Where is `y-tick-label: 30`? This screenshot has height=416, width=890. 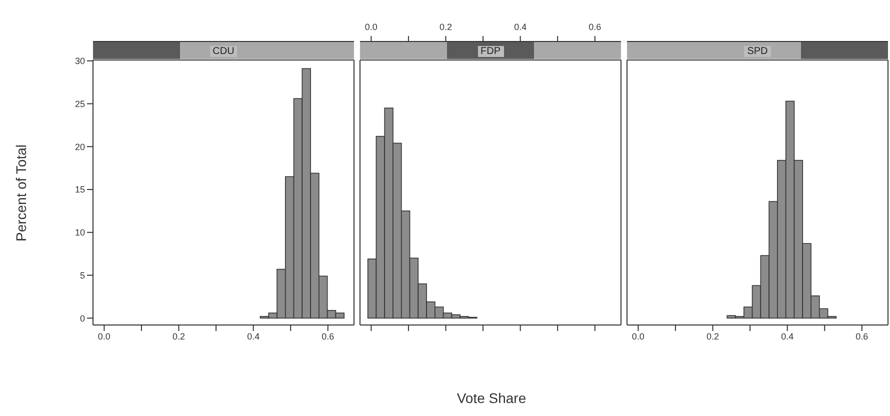
y-tick-label: 30 is located at coordinates (79, 61).